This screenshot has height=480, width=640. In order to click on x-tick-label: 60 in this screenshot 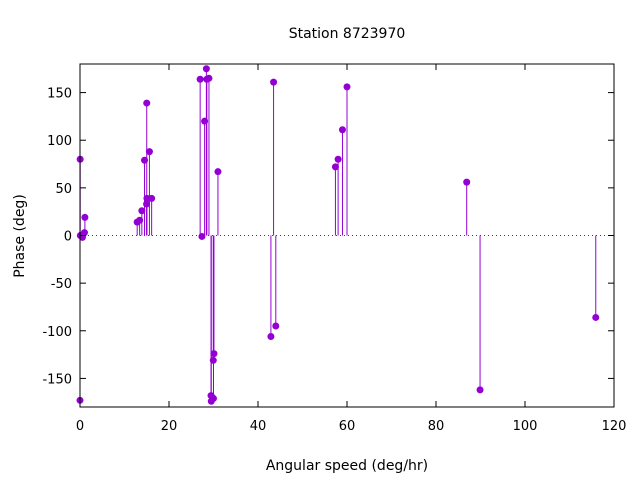, I will do `click(347, 426)`.